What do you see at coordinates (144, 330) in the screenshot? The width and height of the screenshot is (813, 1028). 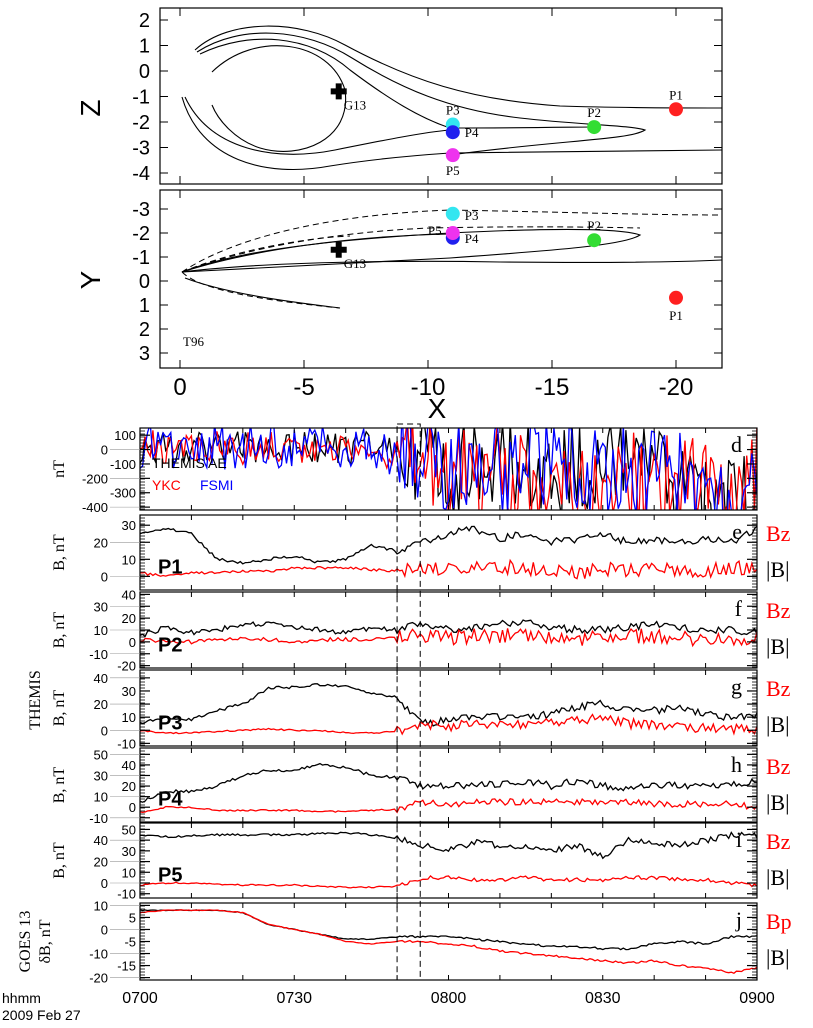 I see `y-tick-label: 2` at bounding box center [144, 330].